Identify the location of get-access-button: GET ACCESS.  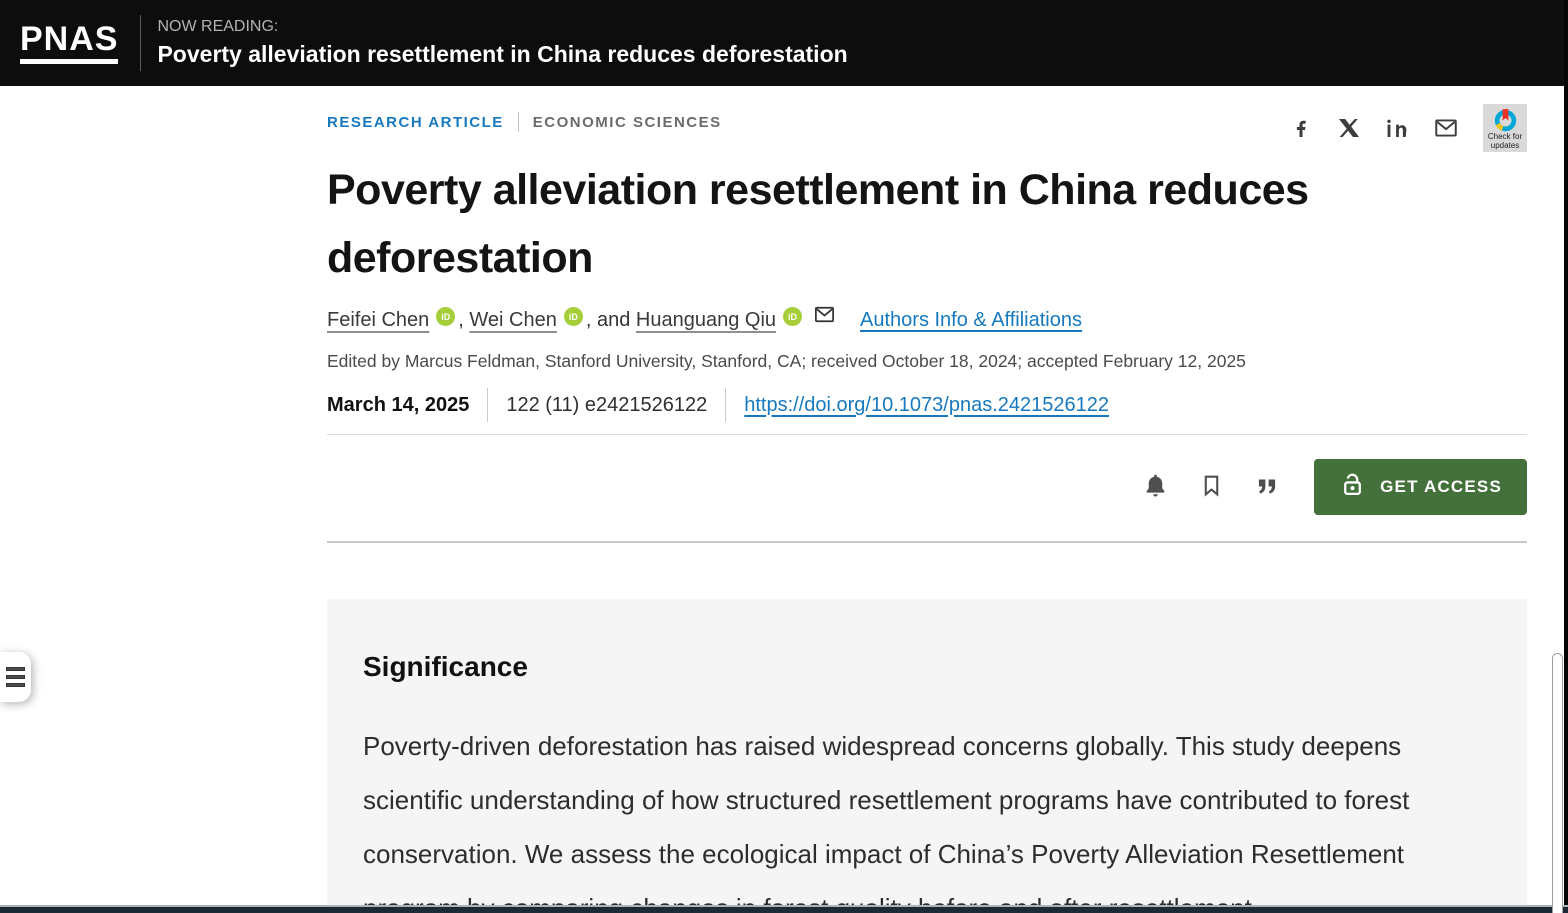
(1420, 487).